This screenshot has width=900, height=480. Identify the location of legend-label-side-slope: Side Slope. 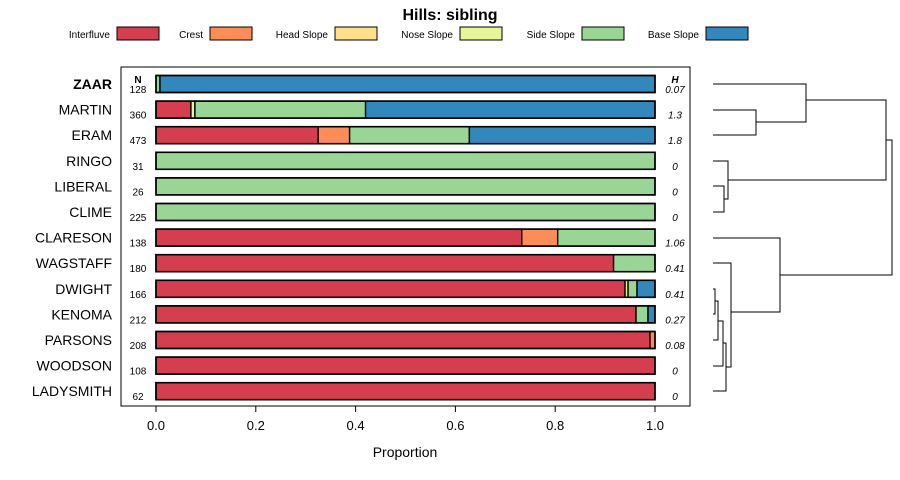
(551, 35).